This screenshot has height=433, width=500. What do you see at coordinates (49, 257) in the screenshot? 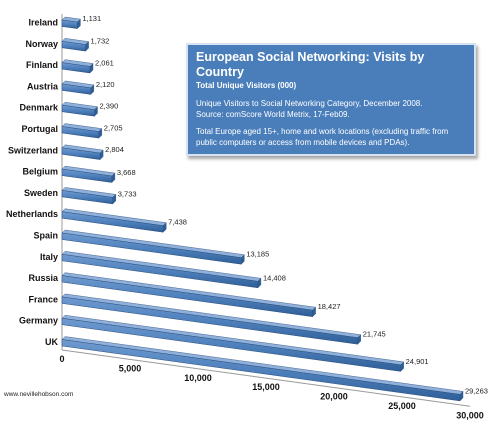
I see `category-label: Italy` at bounding box center [49, 257].